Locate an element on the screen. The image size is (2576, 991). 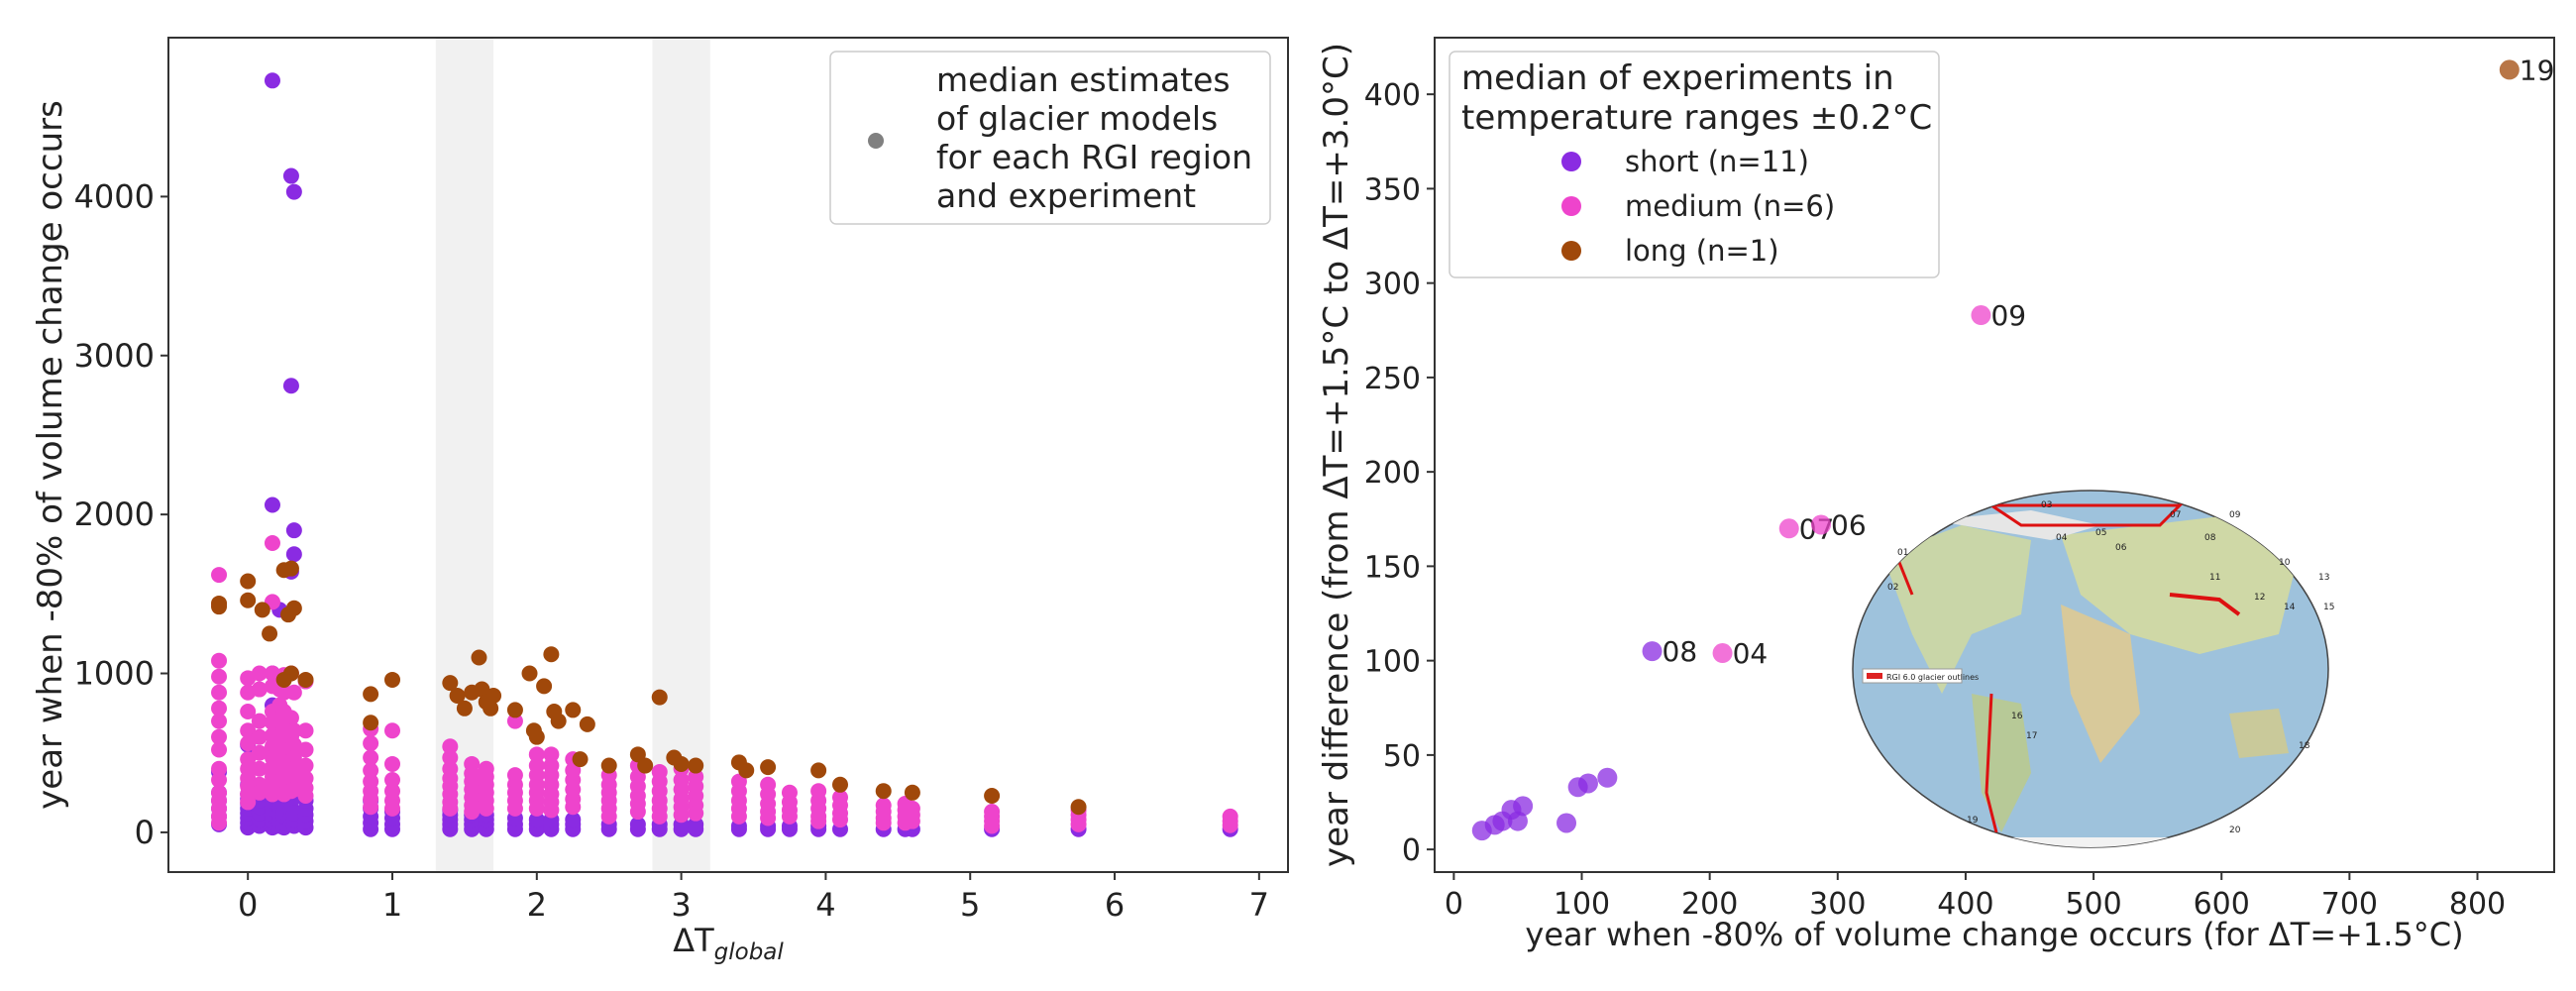
left-y-axis: 0 1000 2000 3000 4000 is located at coordinates (121, 514).